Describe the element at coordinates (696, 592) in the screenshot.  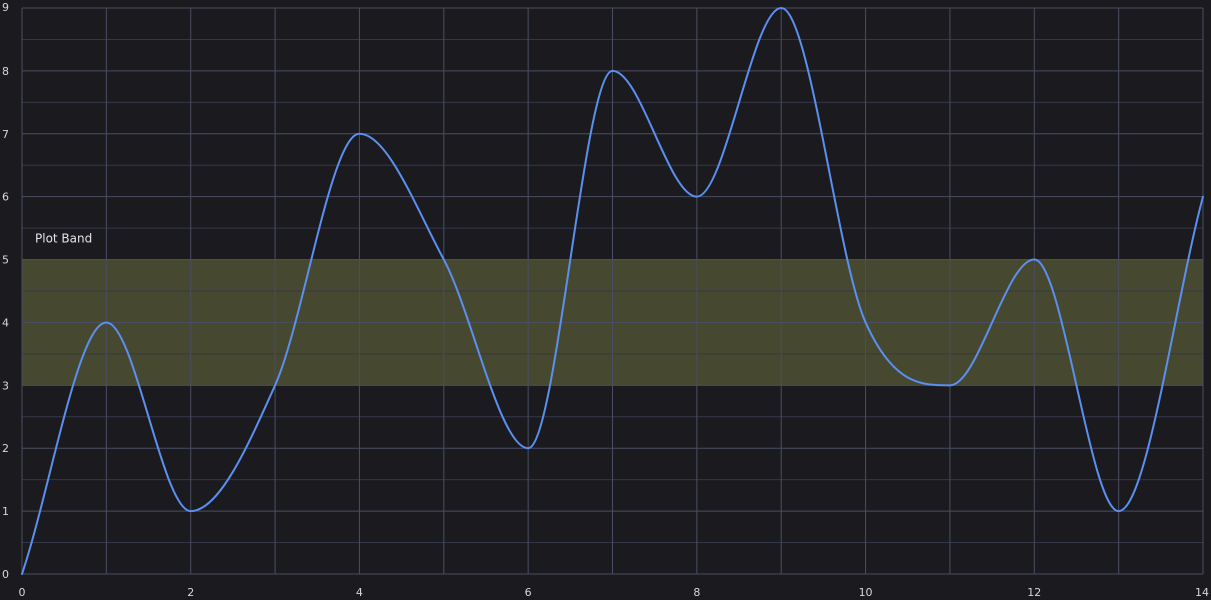
I see `x-tick-label: 8` at that location.